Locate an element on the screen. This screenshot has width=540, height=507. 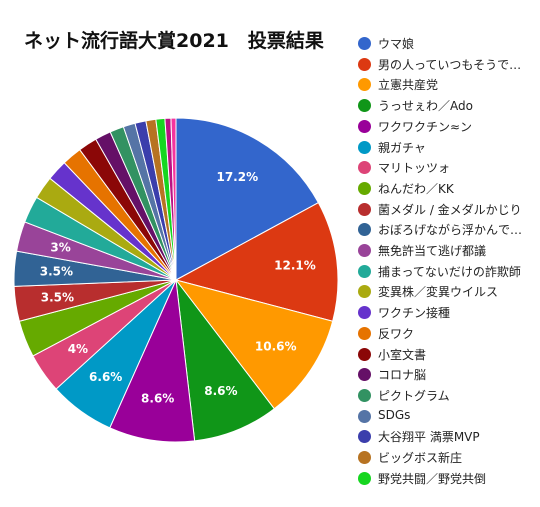
legend-label: 菌メダル / 金メダルかじり is located at coordinates (450, 209).